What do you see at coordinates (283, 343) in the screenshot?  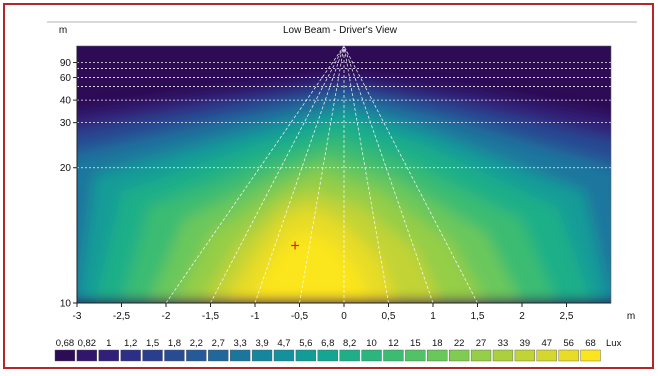 I see `legend-label-4,7: 4,7` at bounding box center [283, 343].